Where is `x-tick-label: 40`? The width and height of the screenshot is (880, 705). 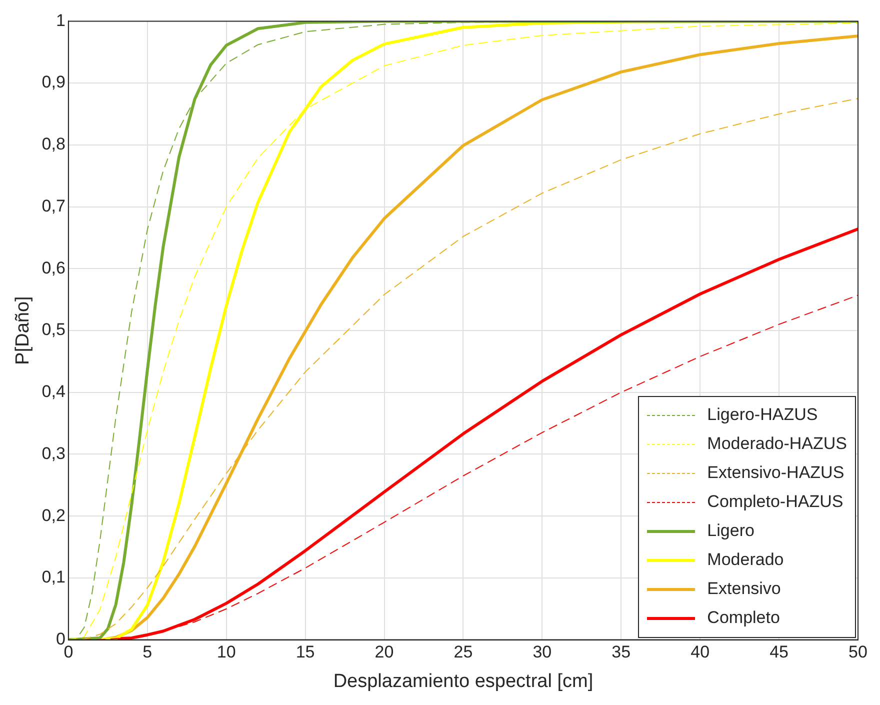
x-tick-label: 40 is located at coordinates (700, 652).